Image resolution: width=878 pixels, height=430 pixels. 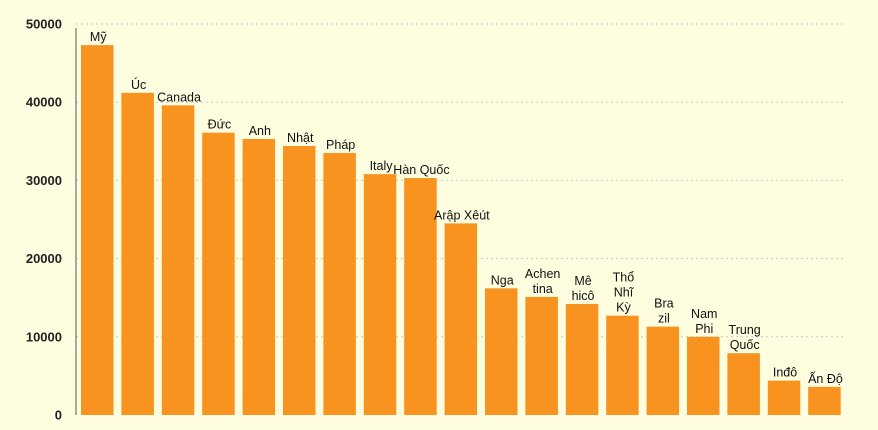 What do you see at coordinates (44, 180) in the screenshot?
I see `y-tick-label: 30000` at bounding box center [44, 180].